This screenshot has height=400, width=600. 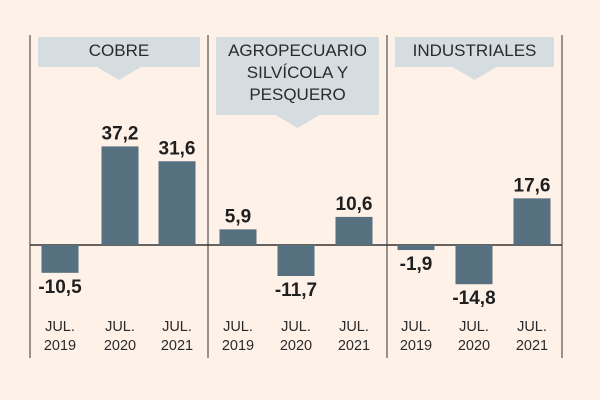 What do you see at coordinates (297, 50) in the screenshot?
I see `panel-title-1-line-0: AGROPECUARIO` at bounding box center [297, 50].